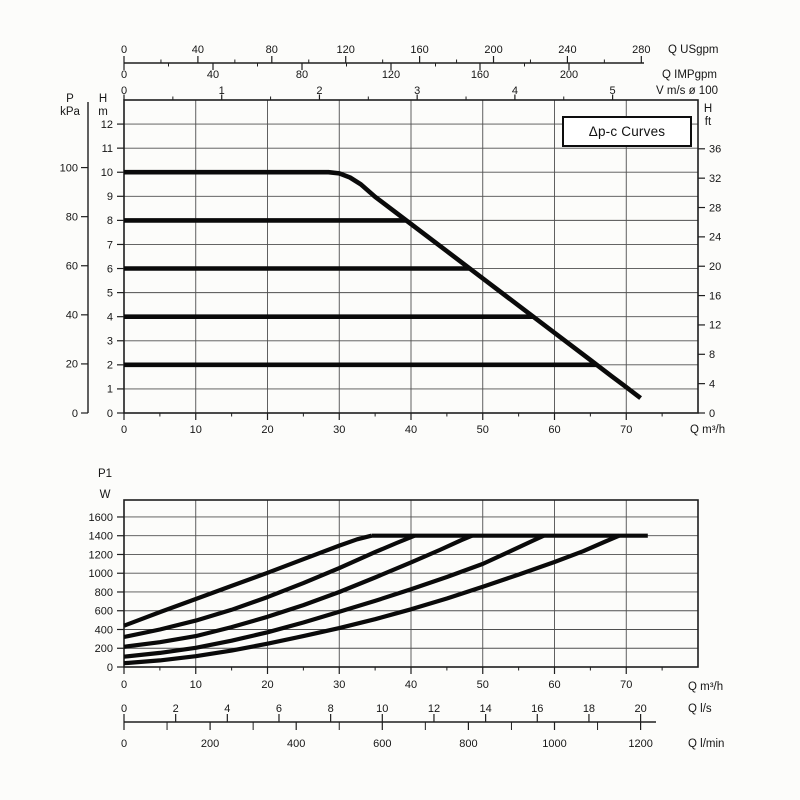 The height and width of the screenshot is (800, 800). Describe the element at coordinates (222, 91) in the screenshot. I see `tick-label: 1` at that location.